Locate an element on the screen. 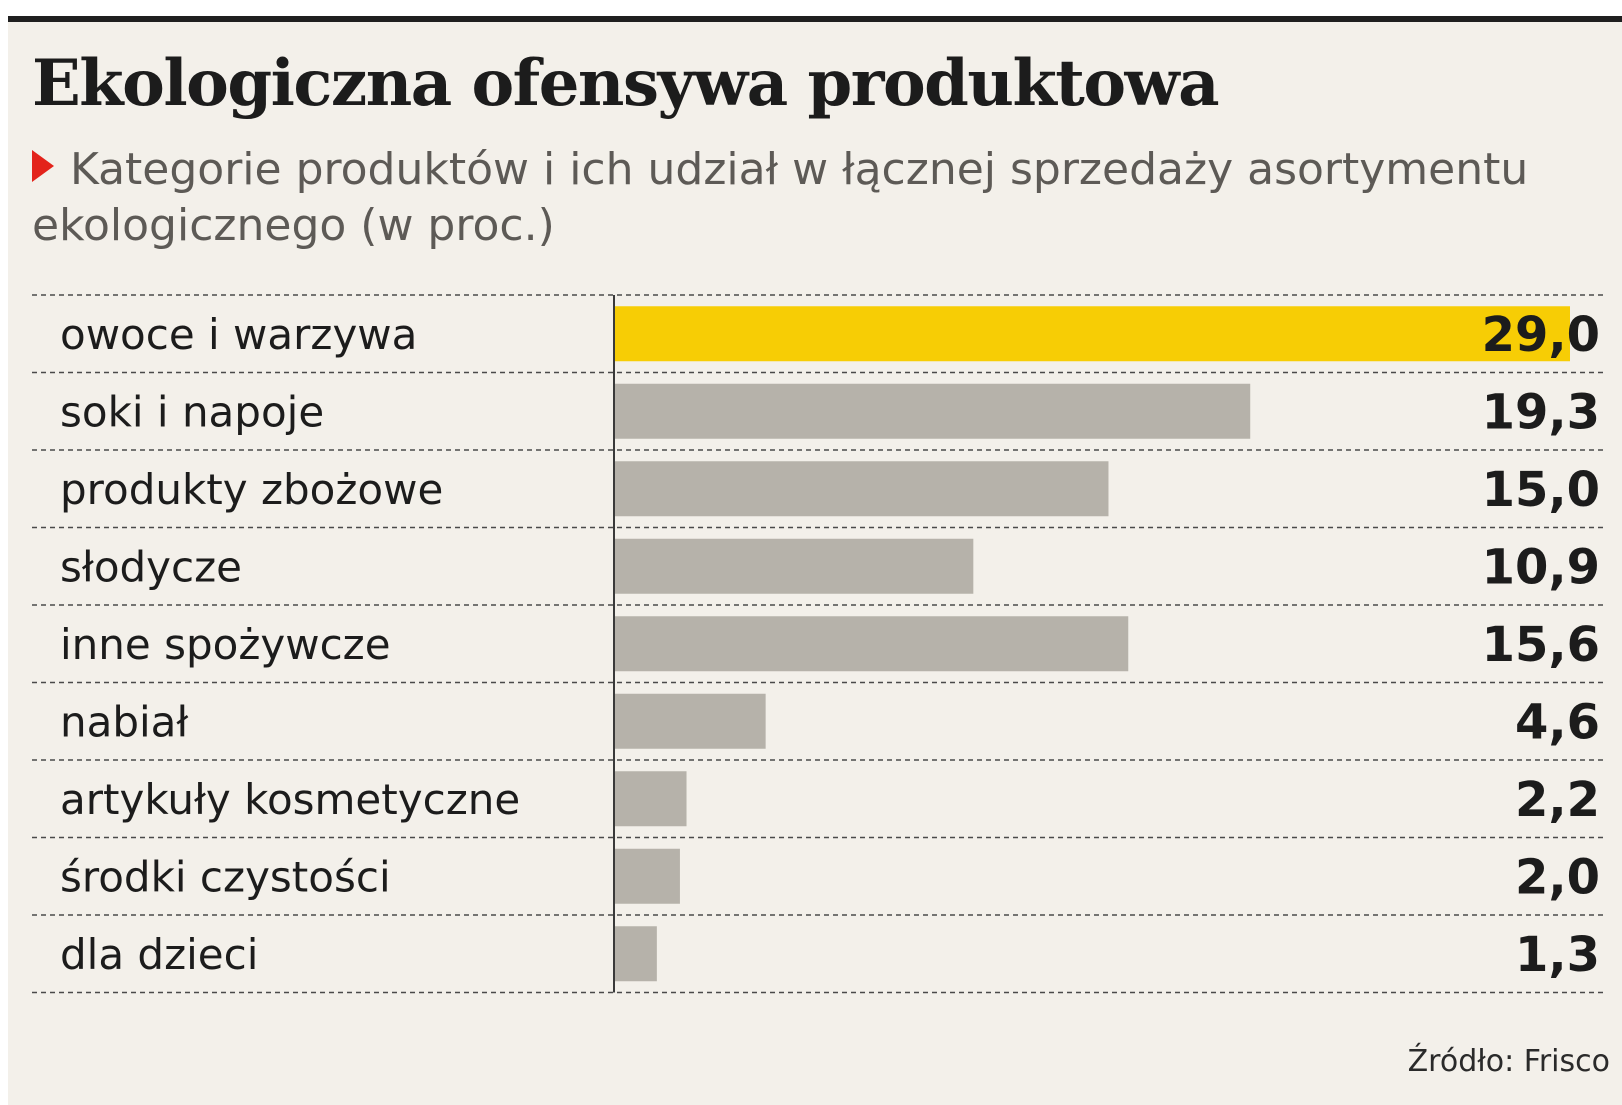  value-label: 2,0 is located at coordinates (1557, 877).